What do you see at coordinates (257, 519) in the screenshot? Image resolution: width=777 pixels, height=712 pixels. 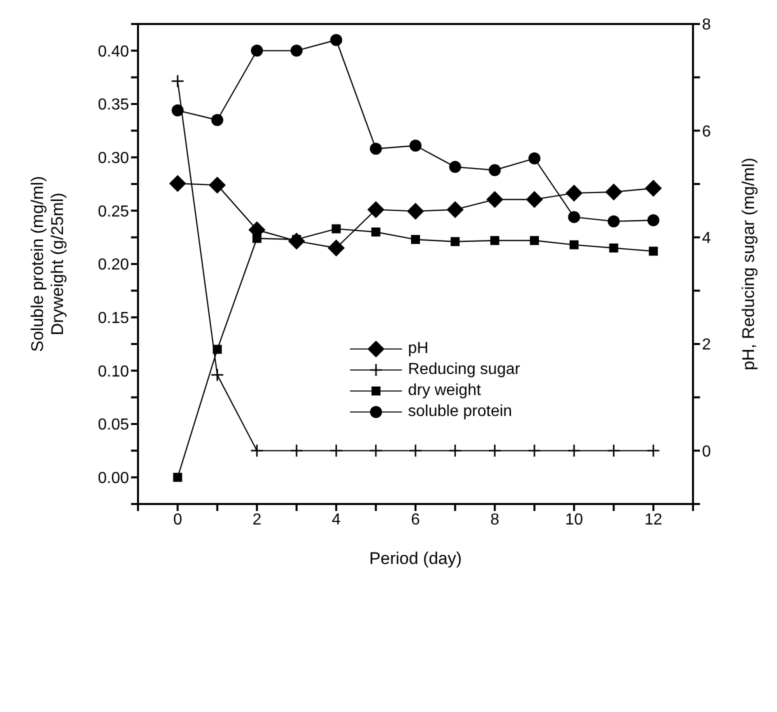 I see `x-tick-label: 2` at bounding box center [257, 519].